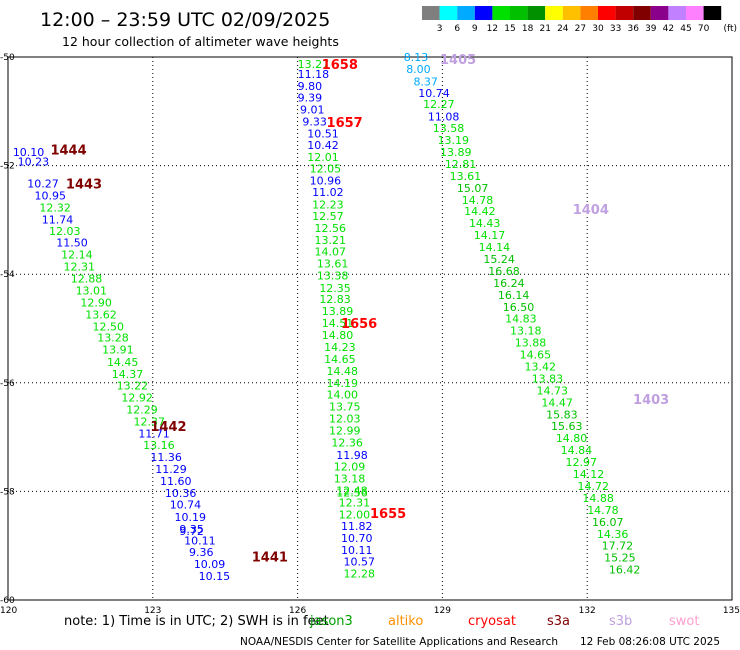 This screenshot has width=740, height=650. Describe the element at coordinates (314, 74) in the screenshot. I see `wave-height-label: 11.18` at that location.